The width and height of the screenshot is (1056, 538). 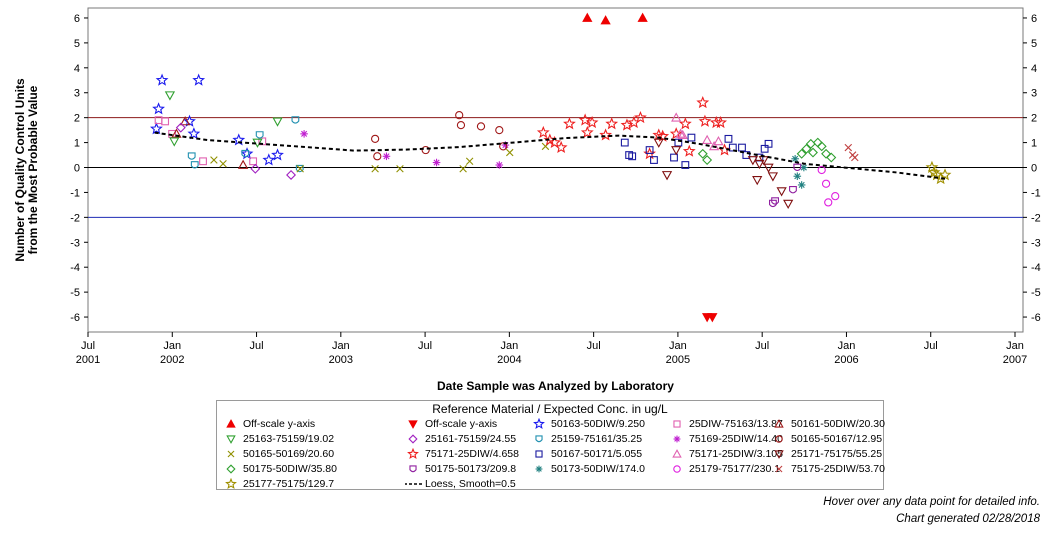 What do you see at coordinates (597, 454) in the screenshot?
I see `legend-label: 50167-50171/5.055` at bounding box center [597, 454].